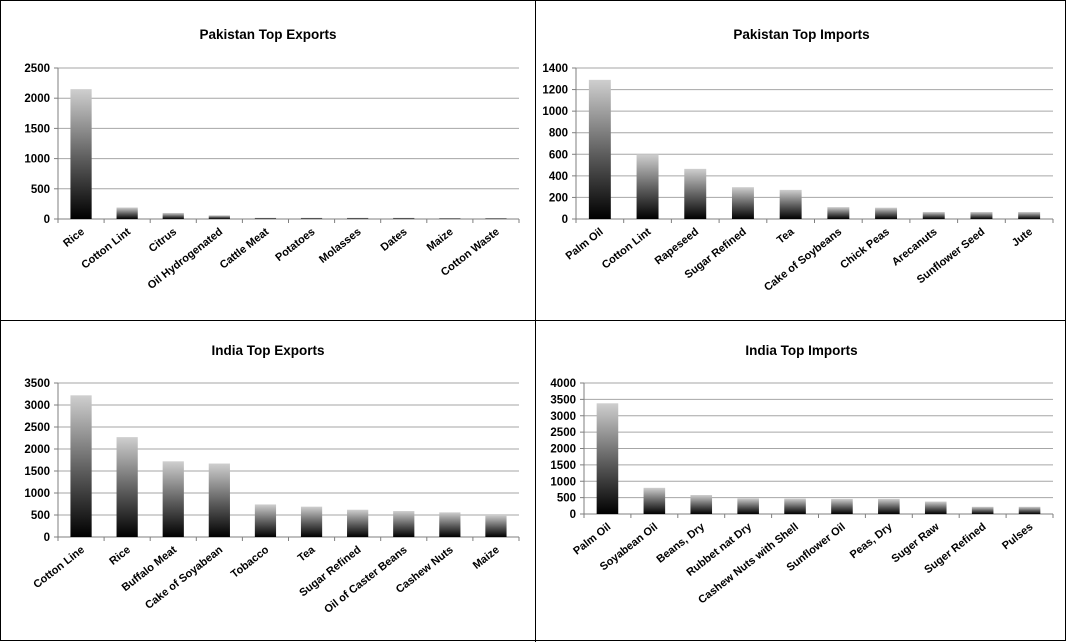  I want to click on x-category-label: Rapeseed, so click(677, 246).